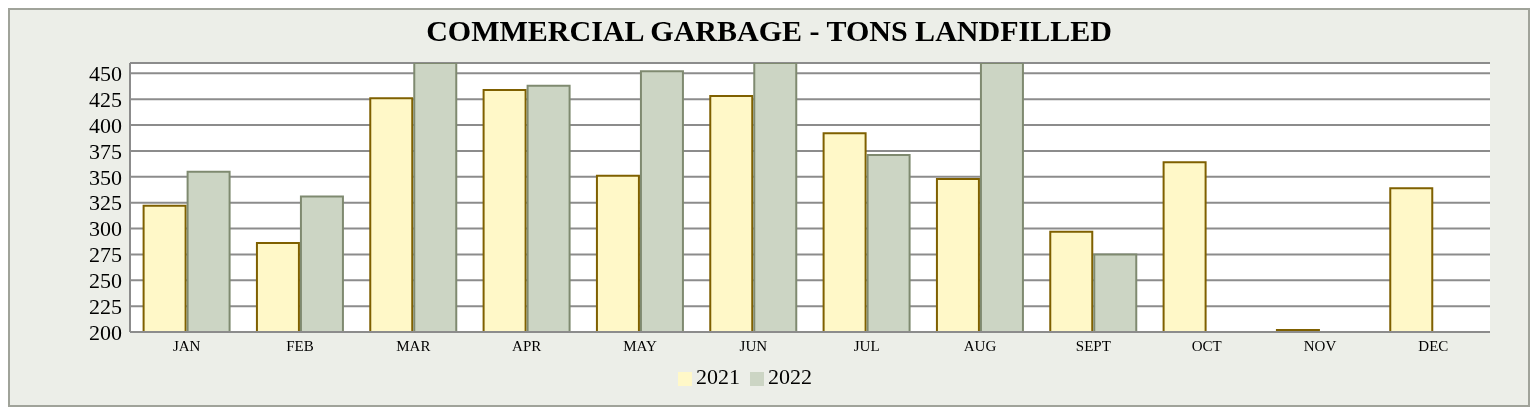 This screenshot has width=1538, height=417. Describe the element at coordinates (753, 345) in the screenshot. I see `x-tick-label: JUN` at that location.